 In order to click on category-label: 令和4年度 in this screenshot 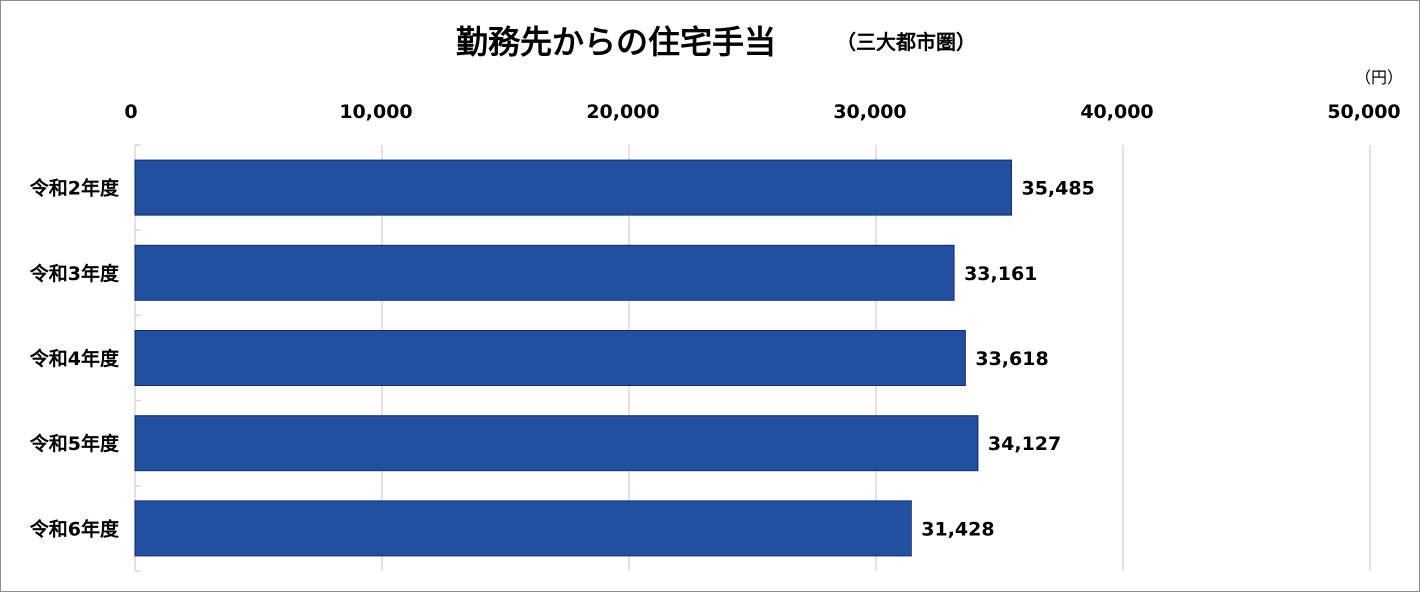, I will do `click(75, 358)`.